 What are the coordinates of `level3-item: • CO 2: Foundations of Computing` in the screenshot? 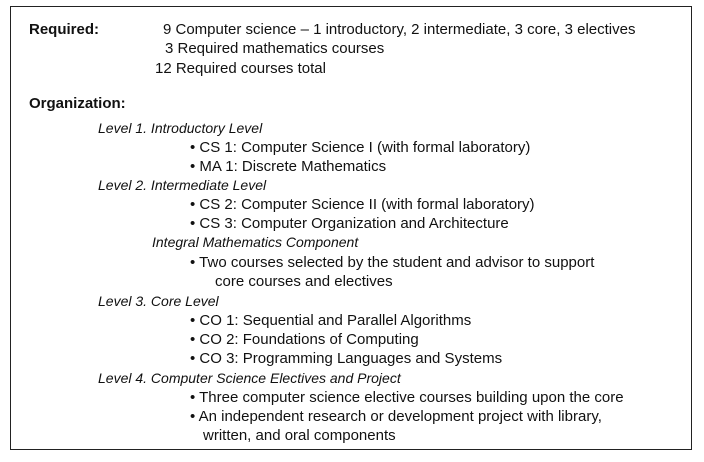 It's located at (304, 339).